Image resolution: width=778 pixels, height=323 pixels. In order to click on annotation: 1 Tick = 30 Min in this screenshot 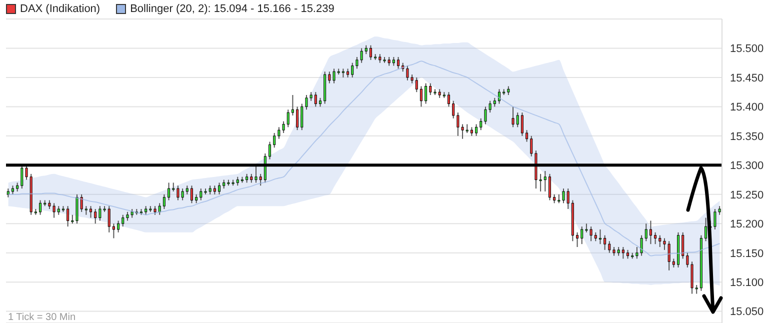, I will do `click(42, 317)`.